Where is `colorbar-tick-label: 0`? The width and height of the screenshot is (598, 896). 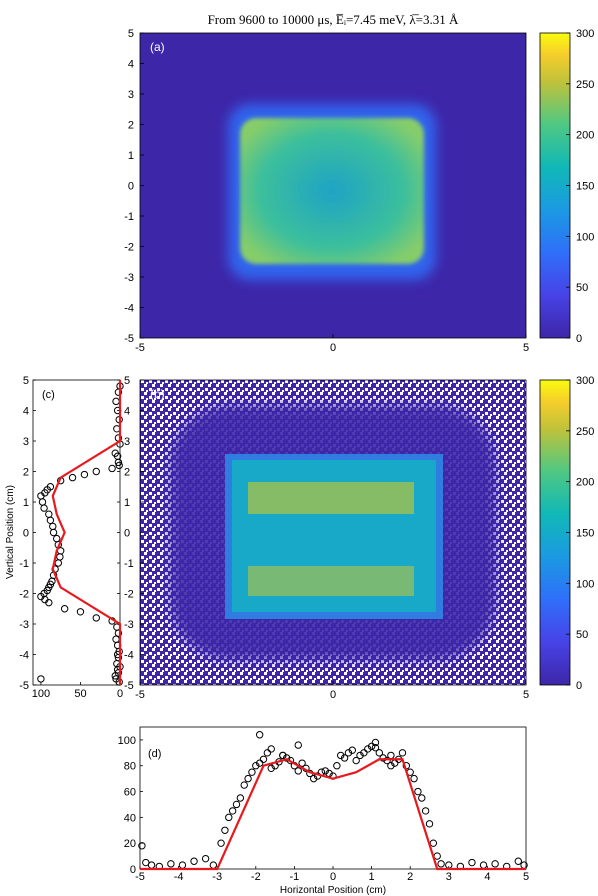
colorbar-tick-label: 0 is located at coordinates (579, 339).